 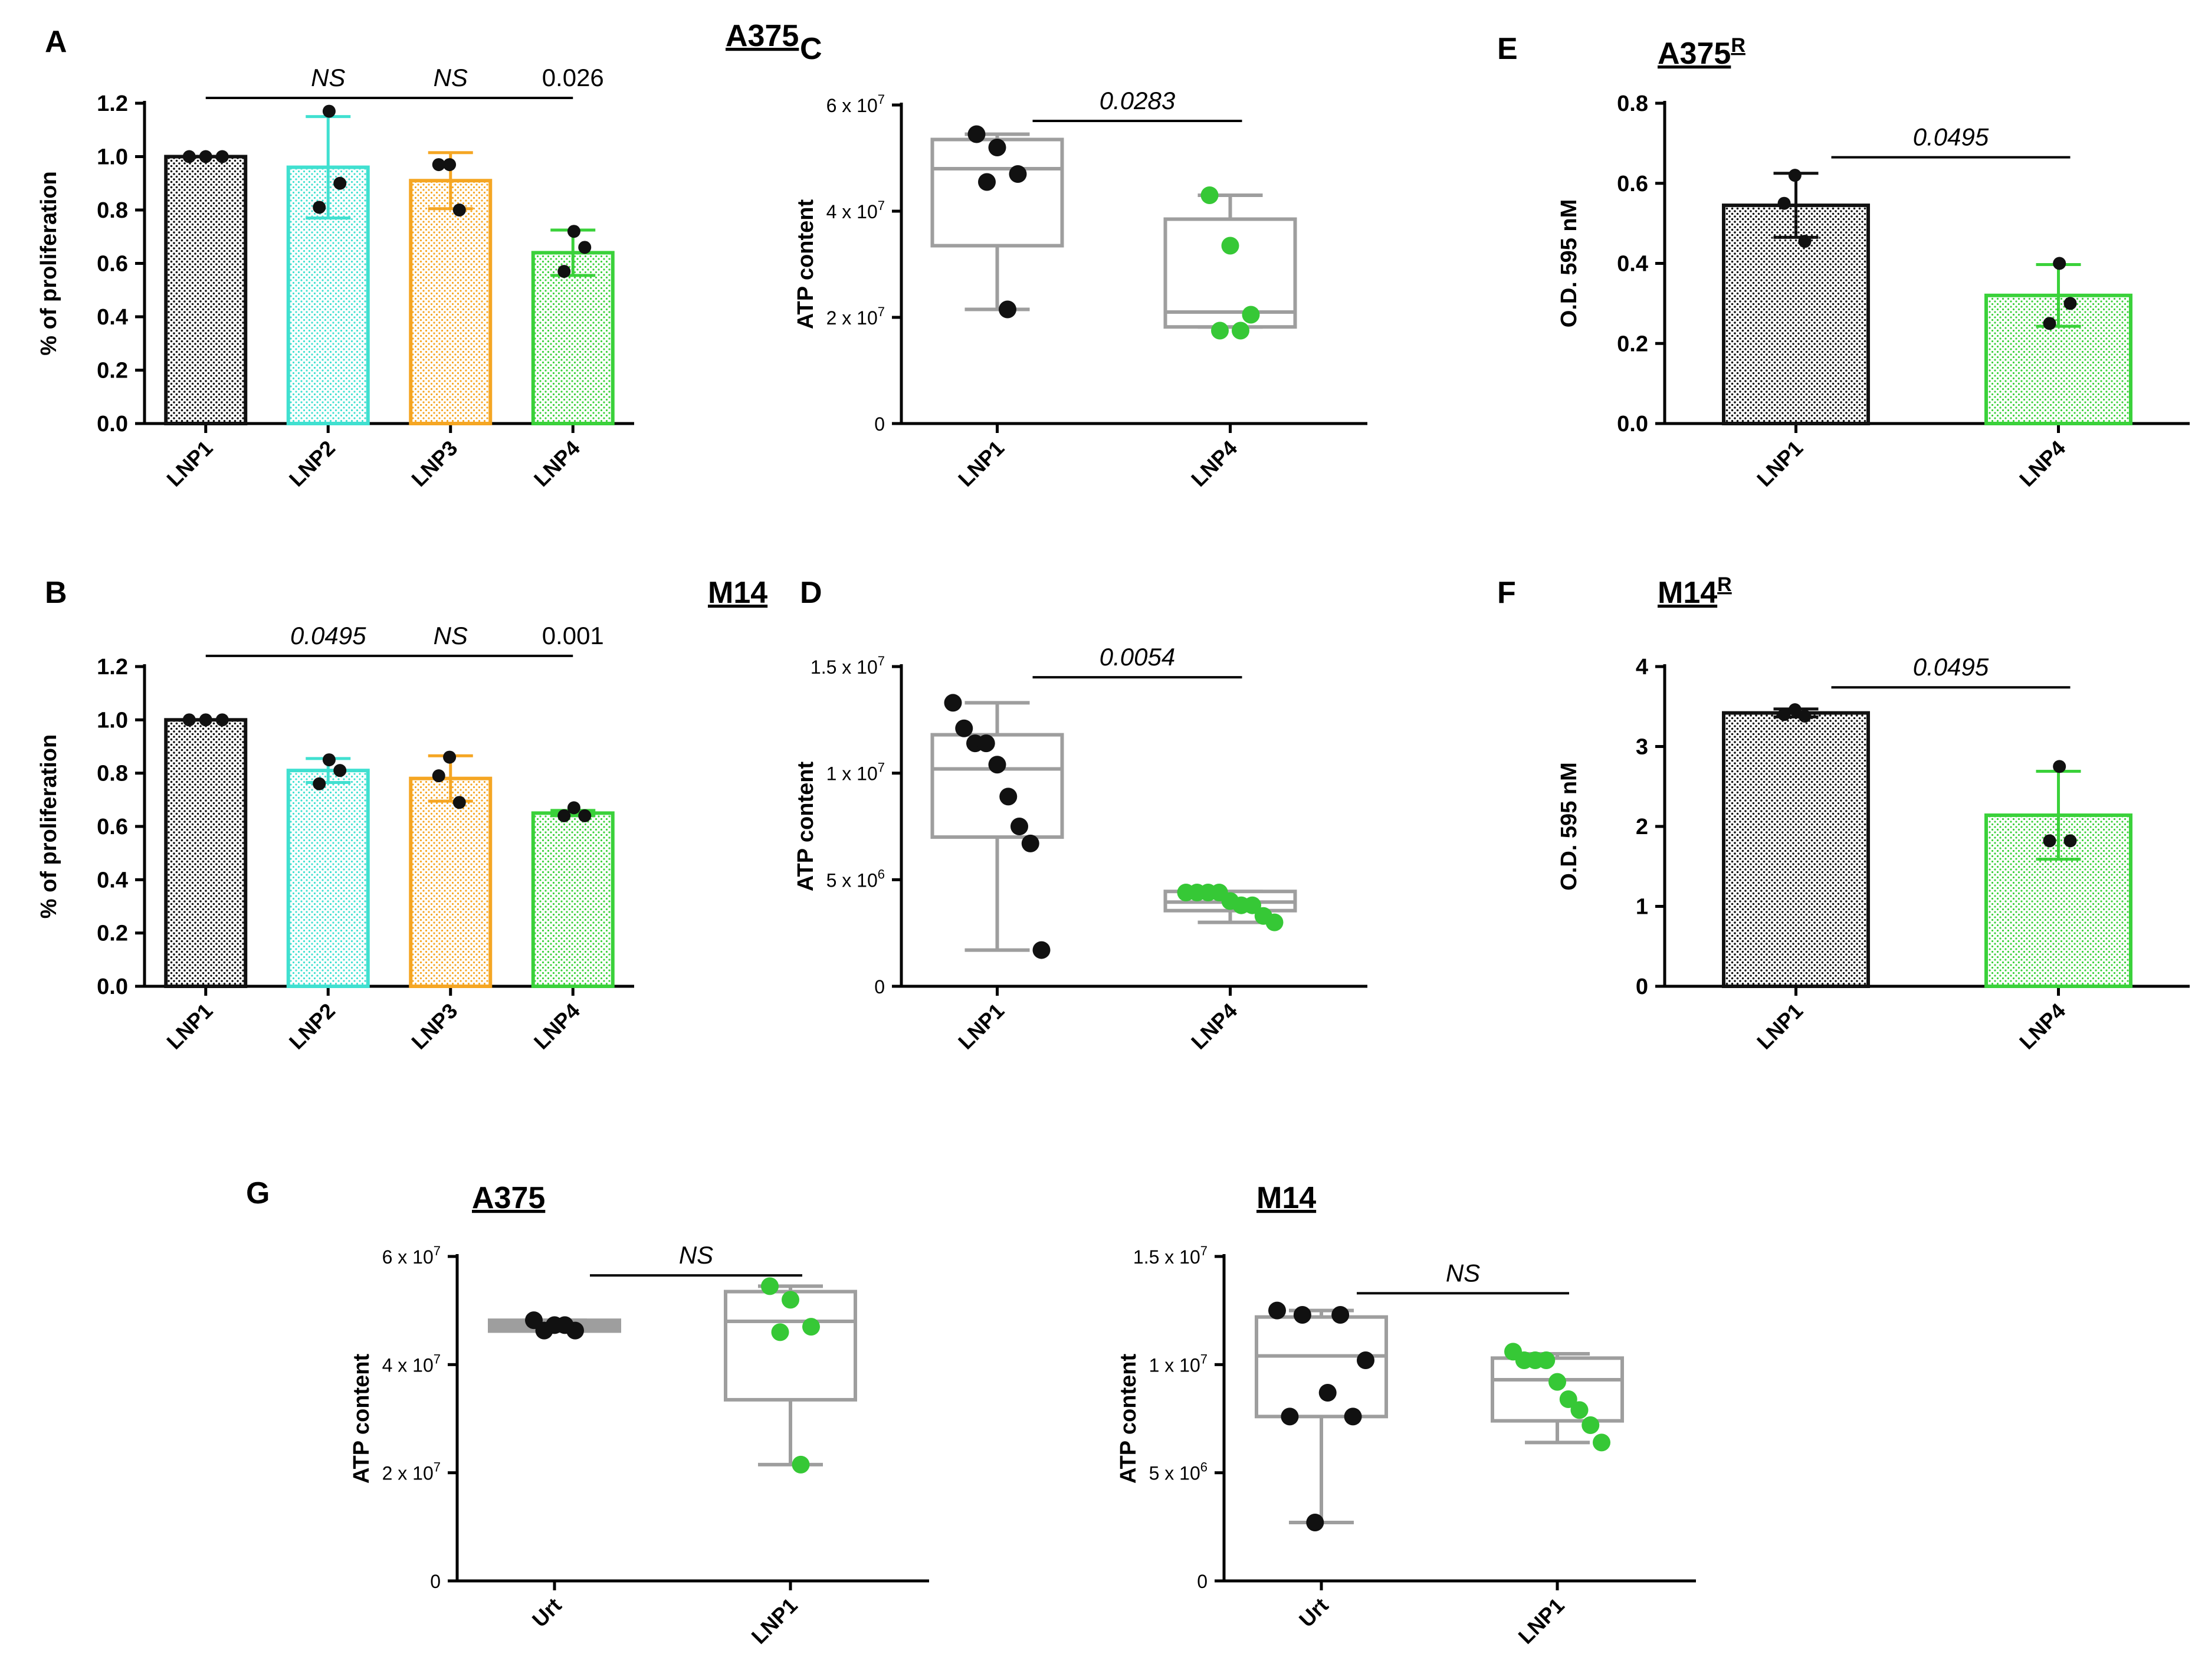 What do you see at coordinates (1507, 49) in the screenshot?
I see `panel-letter-e: E` at bounding box center [1507, 49].